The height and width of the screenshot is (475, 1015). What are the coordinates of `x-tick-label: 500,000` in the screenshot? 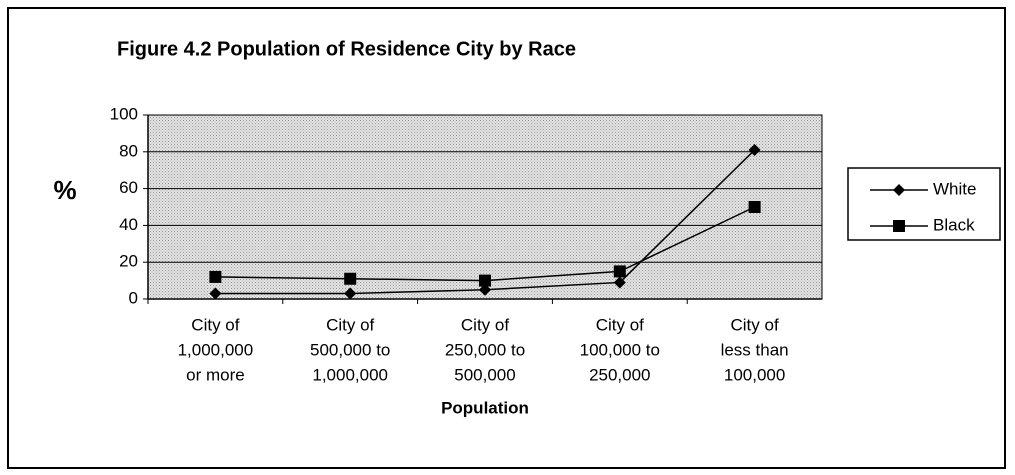 It's located at (484, 374).